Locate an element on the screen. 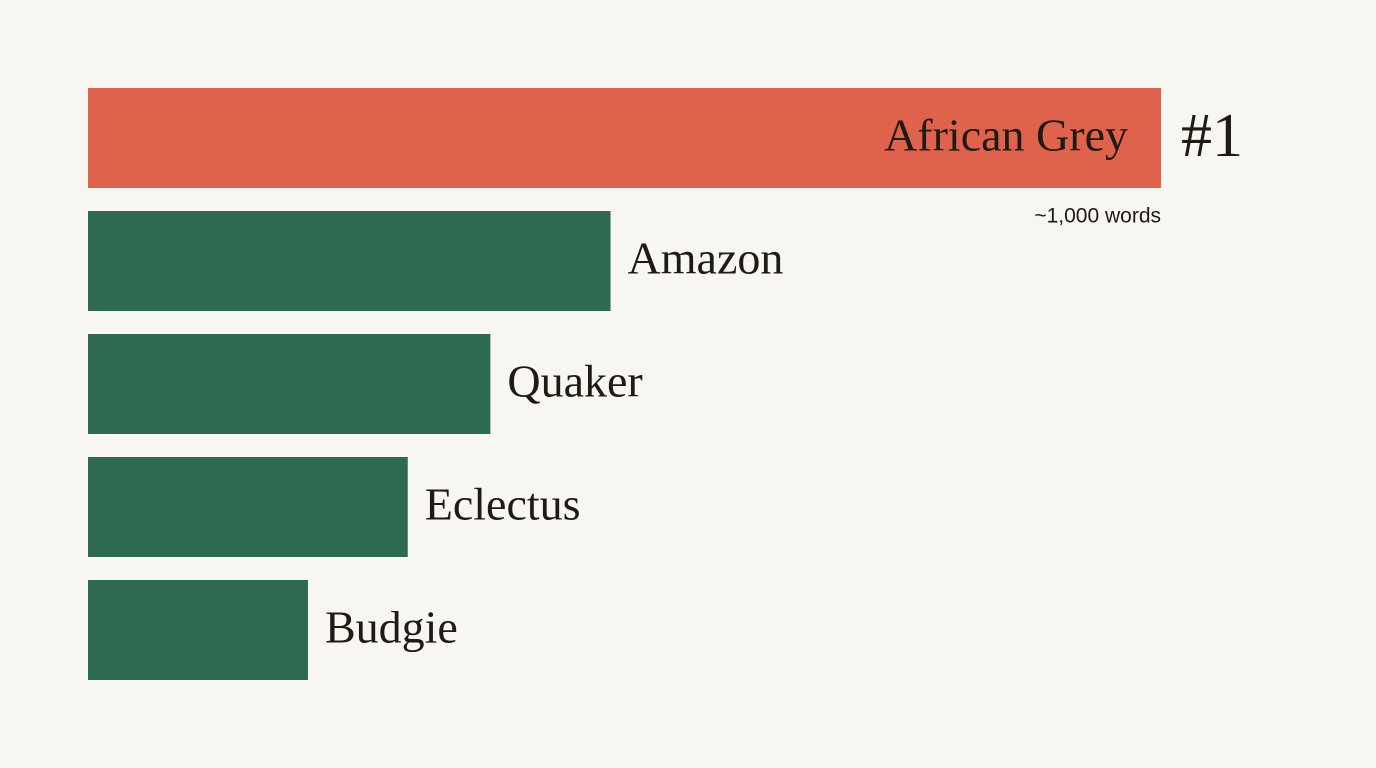  category-label: Amazon is located at coordinates (706, 258).